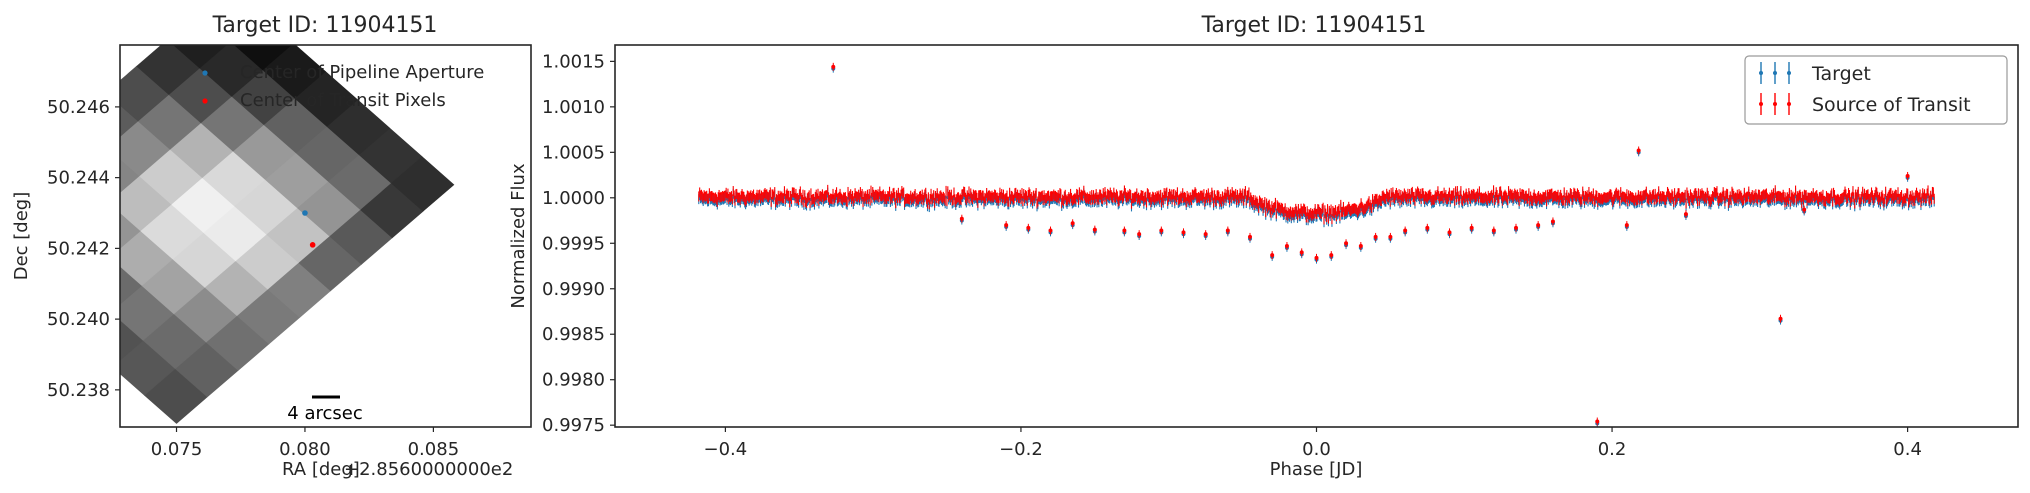 This screenshot has height=493, width=2030. I want to click on centroid-markers, so click(309, 229).